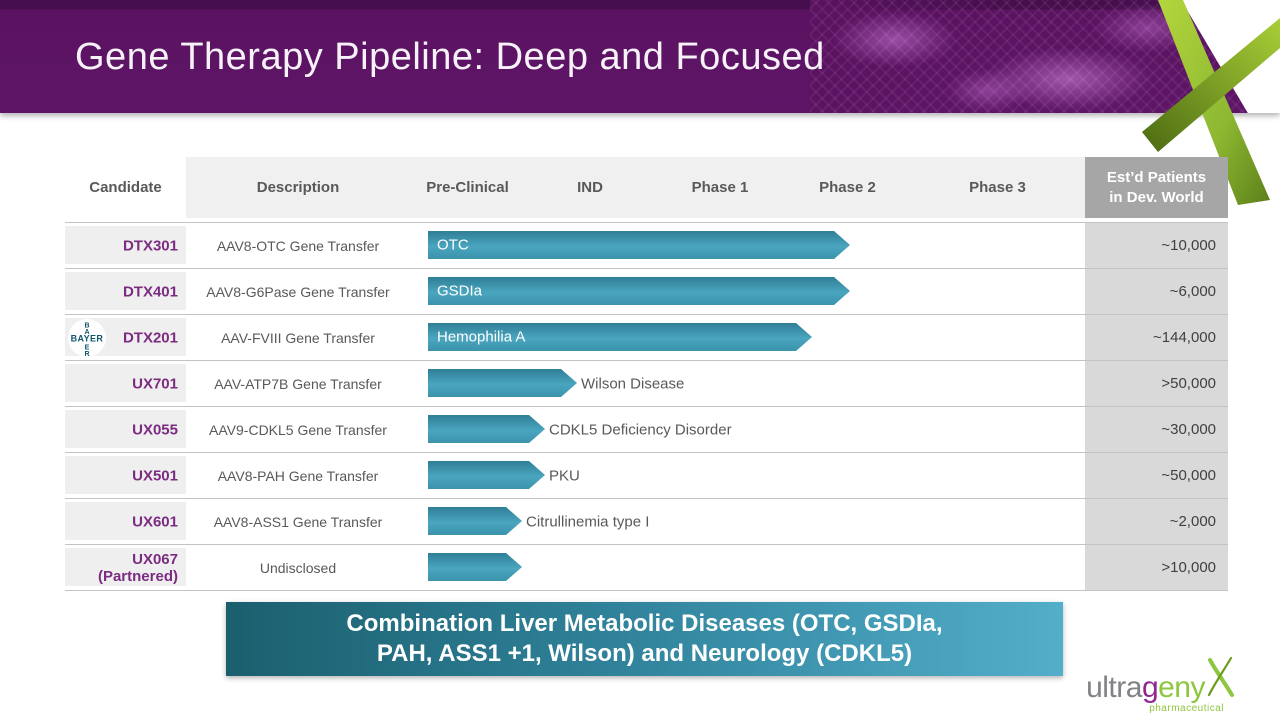 The image size is (1280, 720). I want to click on est-patients-cell: ~30,000, so click(1156, 429).